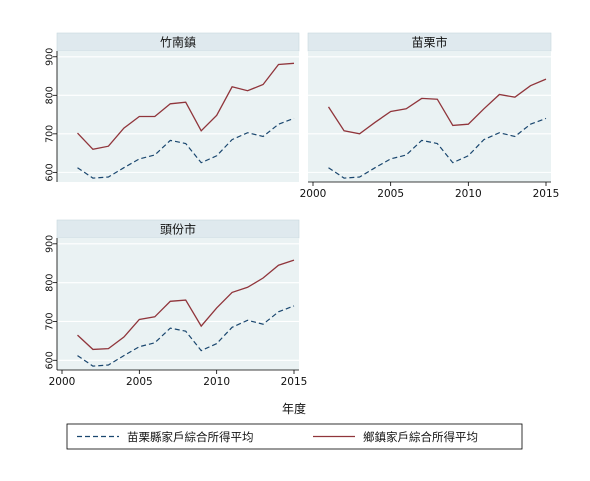  I want to click on legend-box, so click(294, 436).